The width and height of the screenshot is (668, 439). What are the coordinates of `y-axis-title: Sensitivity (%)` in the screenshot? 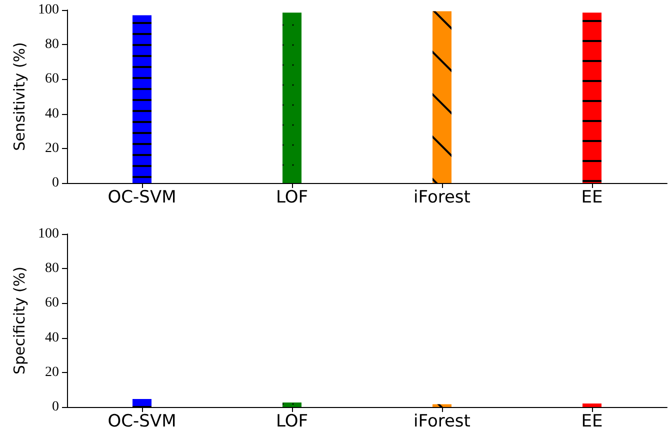 It's located at (19, 96).